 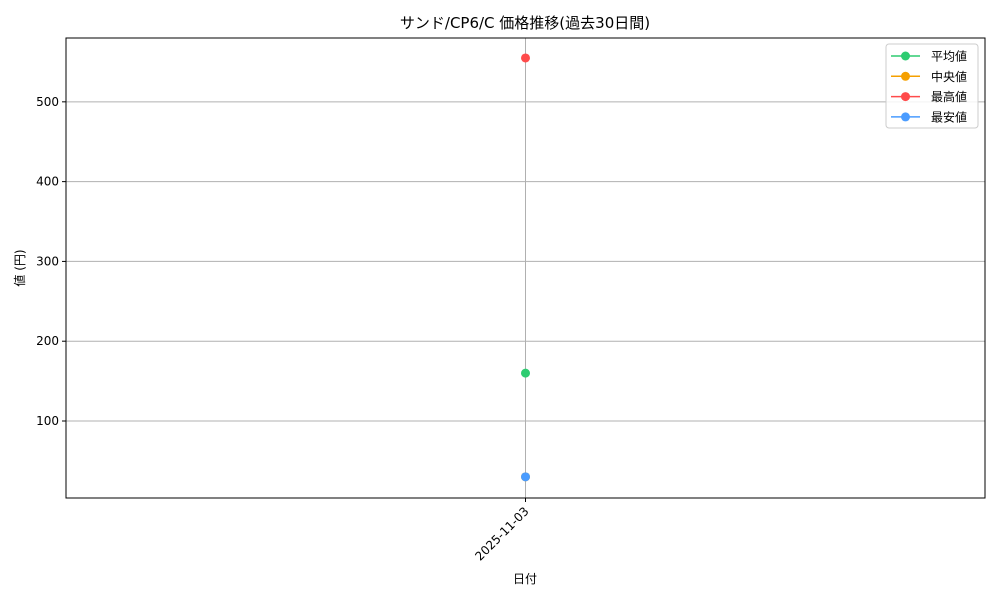 I want to click on legend-entry: 中央値, so click(x=929, y=76).